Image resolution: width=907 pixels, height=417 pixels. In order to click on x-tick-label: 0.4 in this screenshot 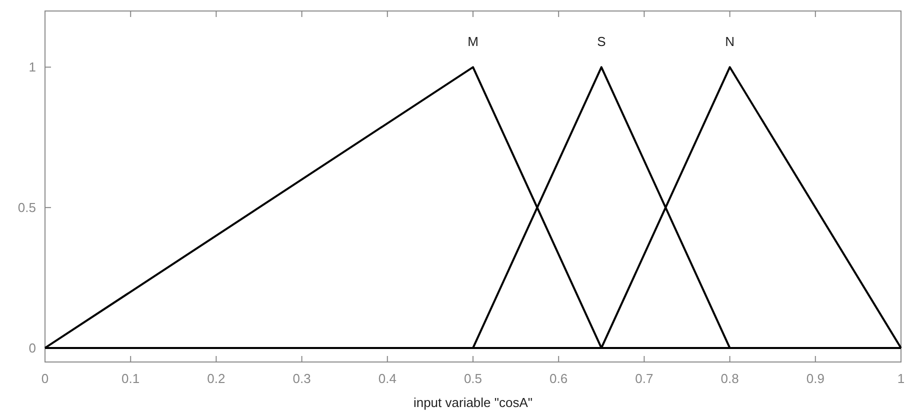, I will do `click(387, 378)`.